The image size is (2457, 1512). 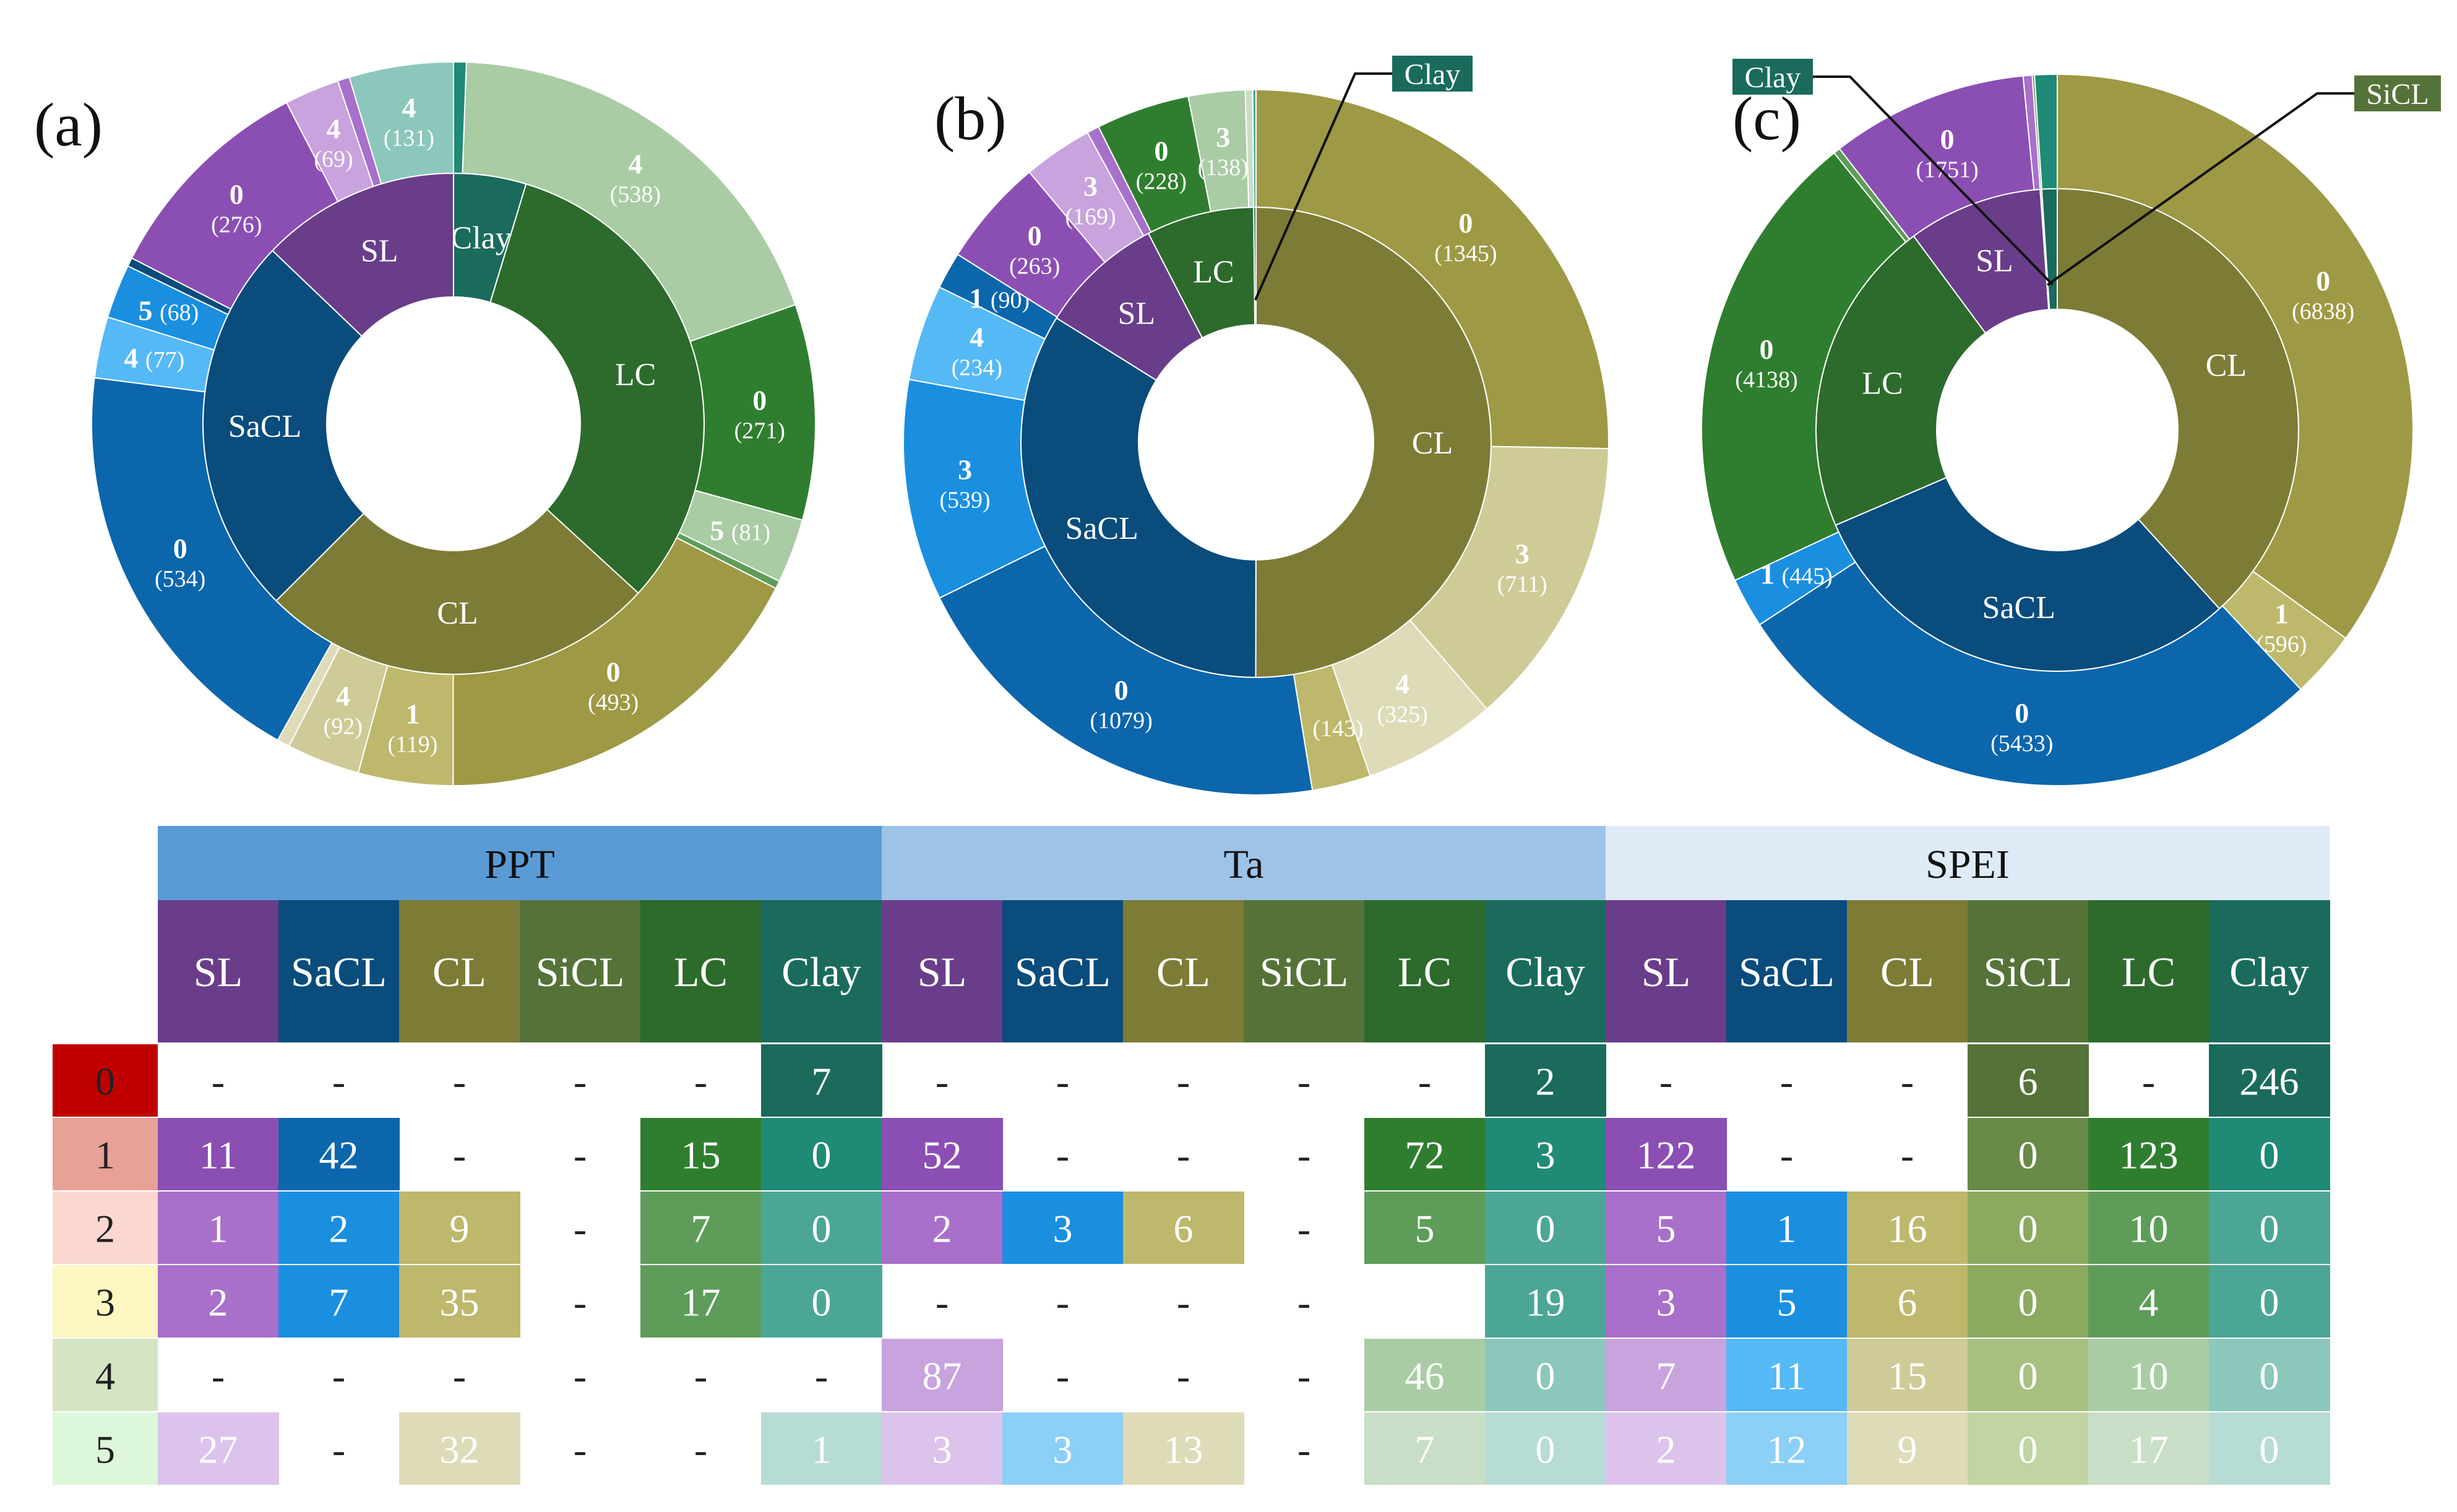 I want to click on callout-label: Clay, so click(x=1773, y=77).